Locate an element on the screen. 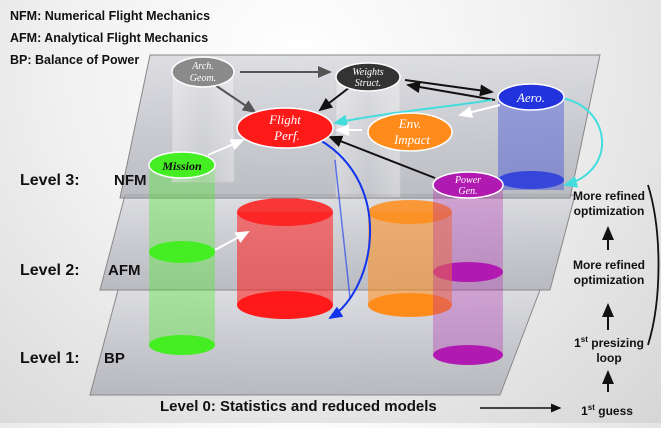  mission-cylinder is located at coordinates (182, 255).